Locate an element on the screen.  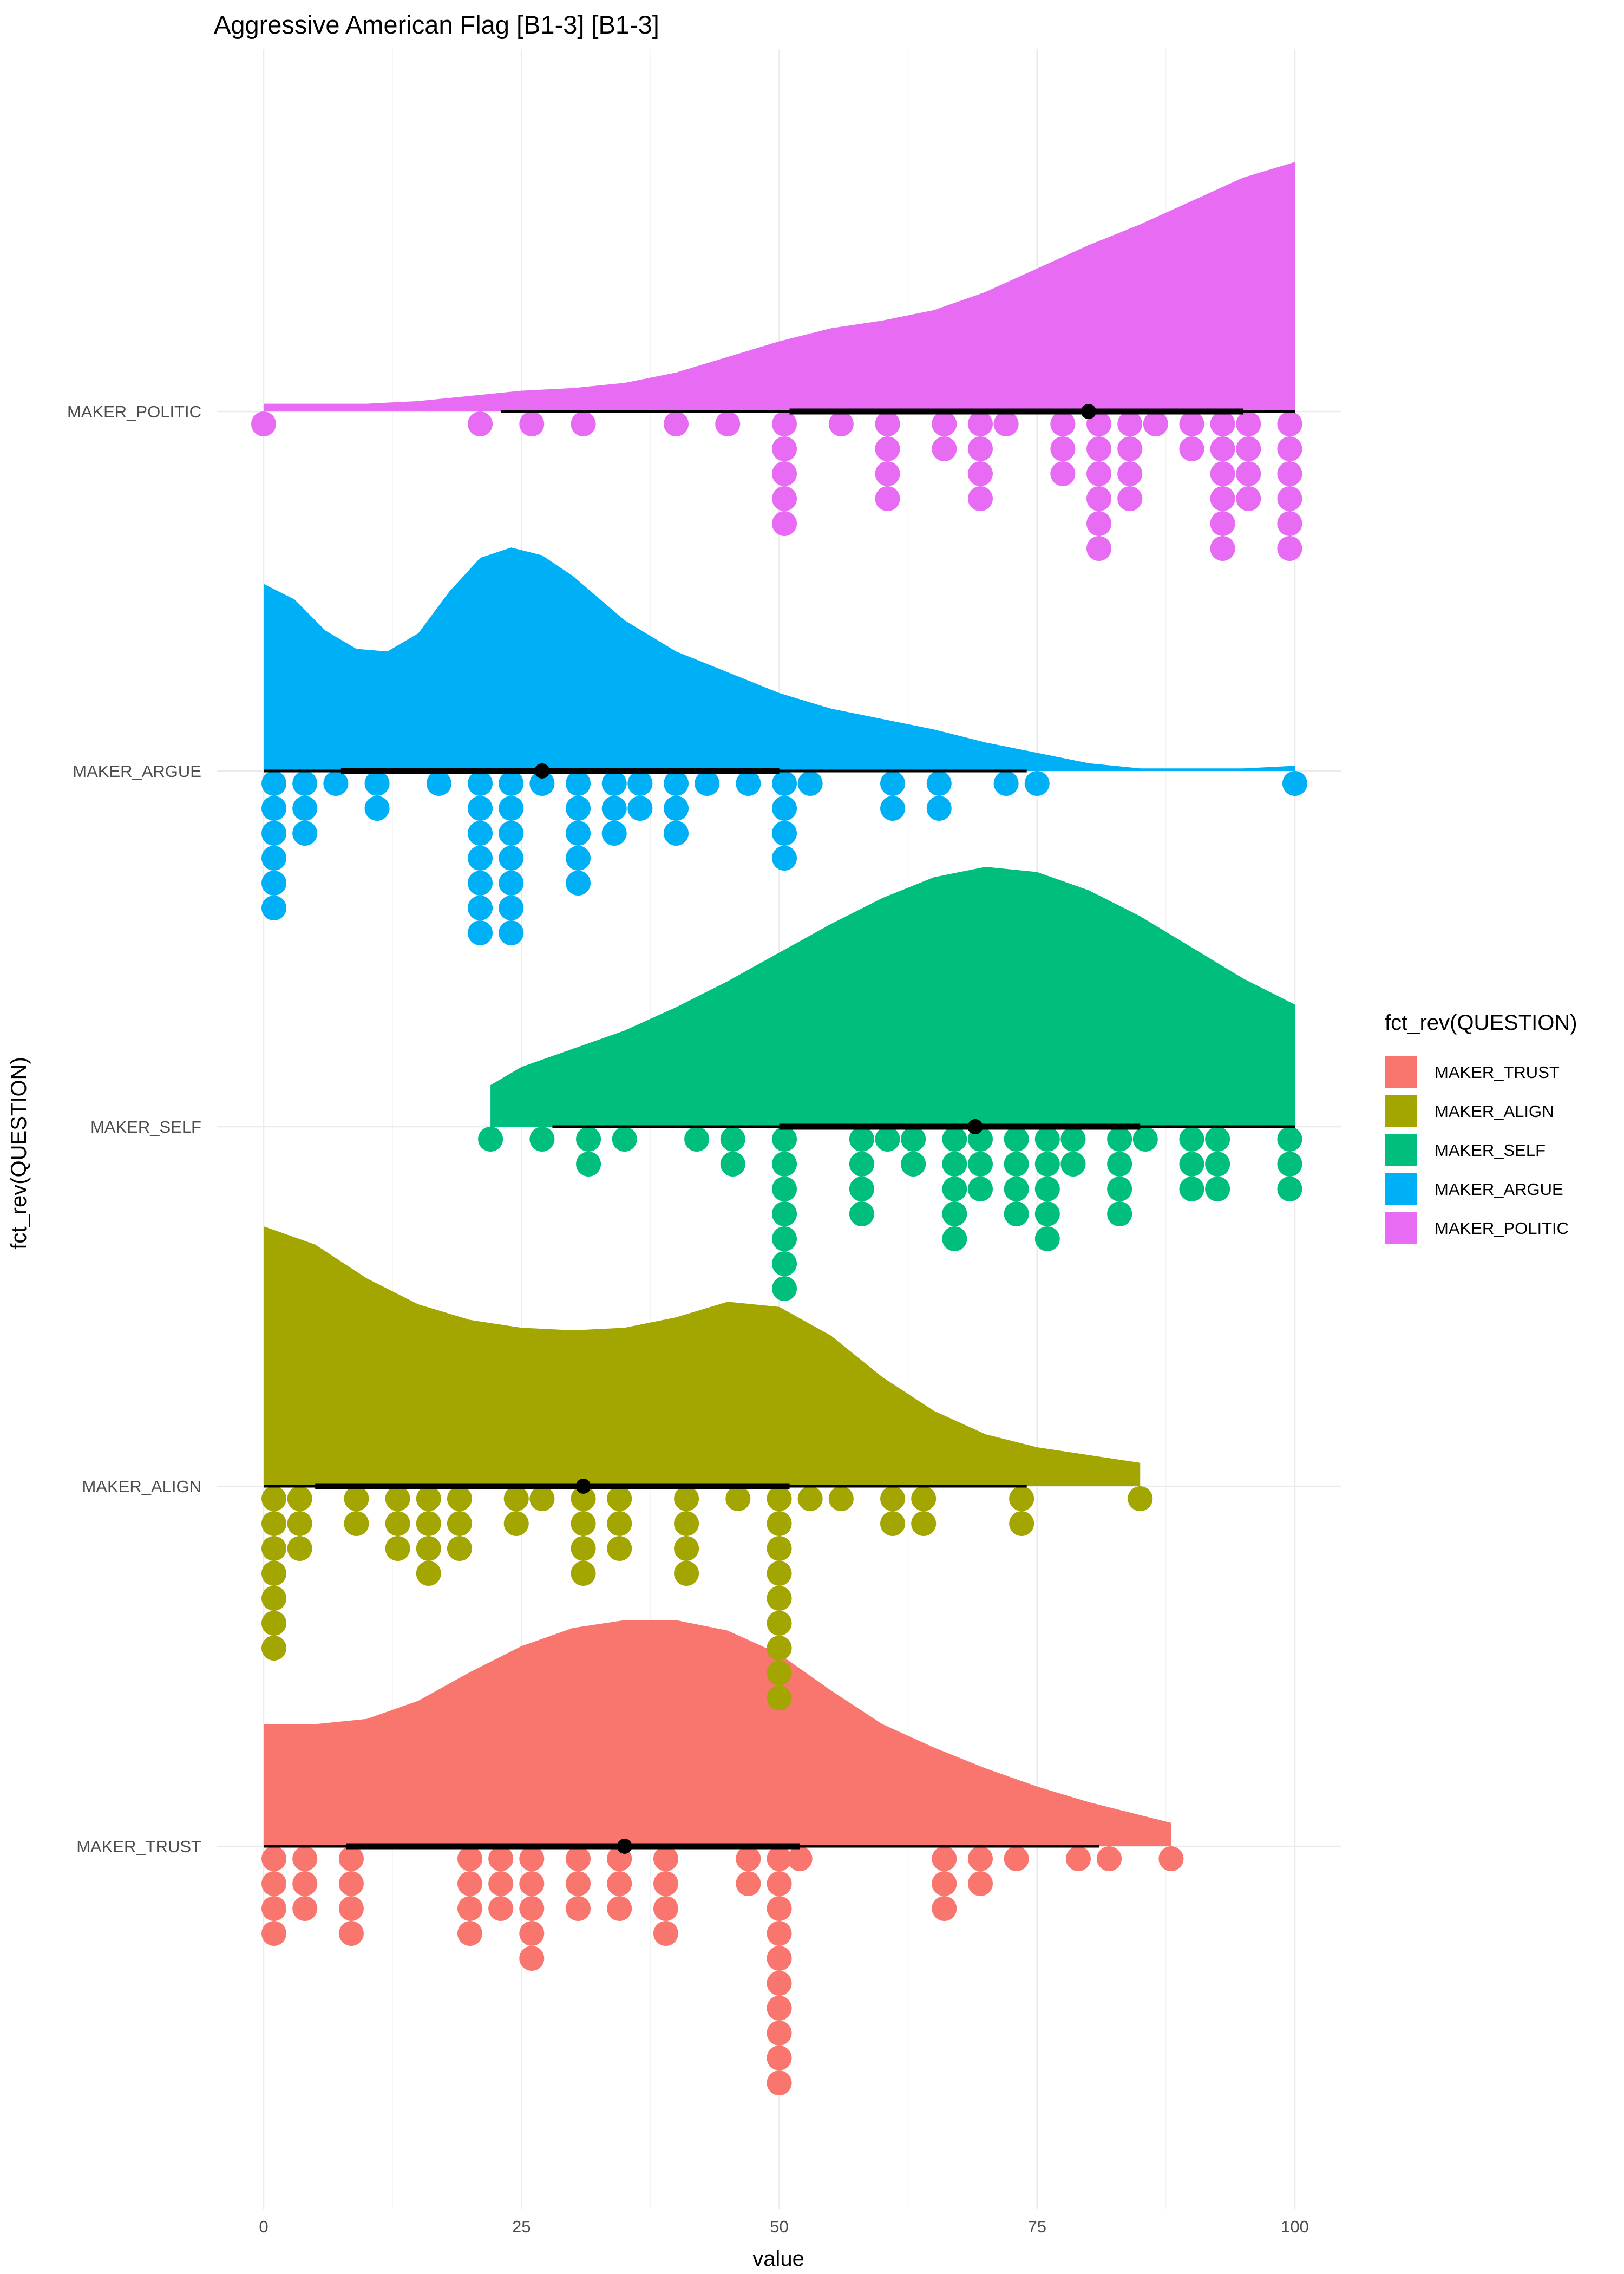
y-axis-title: fct_rev(QUESTION) is located at coordinates (19, 1154).